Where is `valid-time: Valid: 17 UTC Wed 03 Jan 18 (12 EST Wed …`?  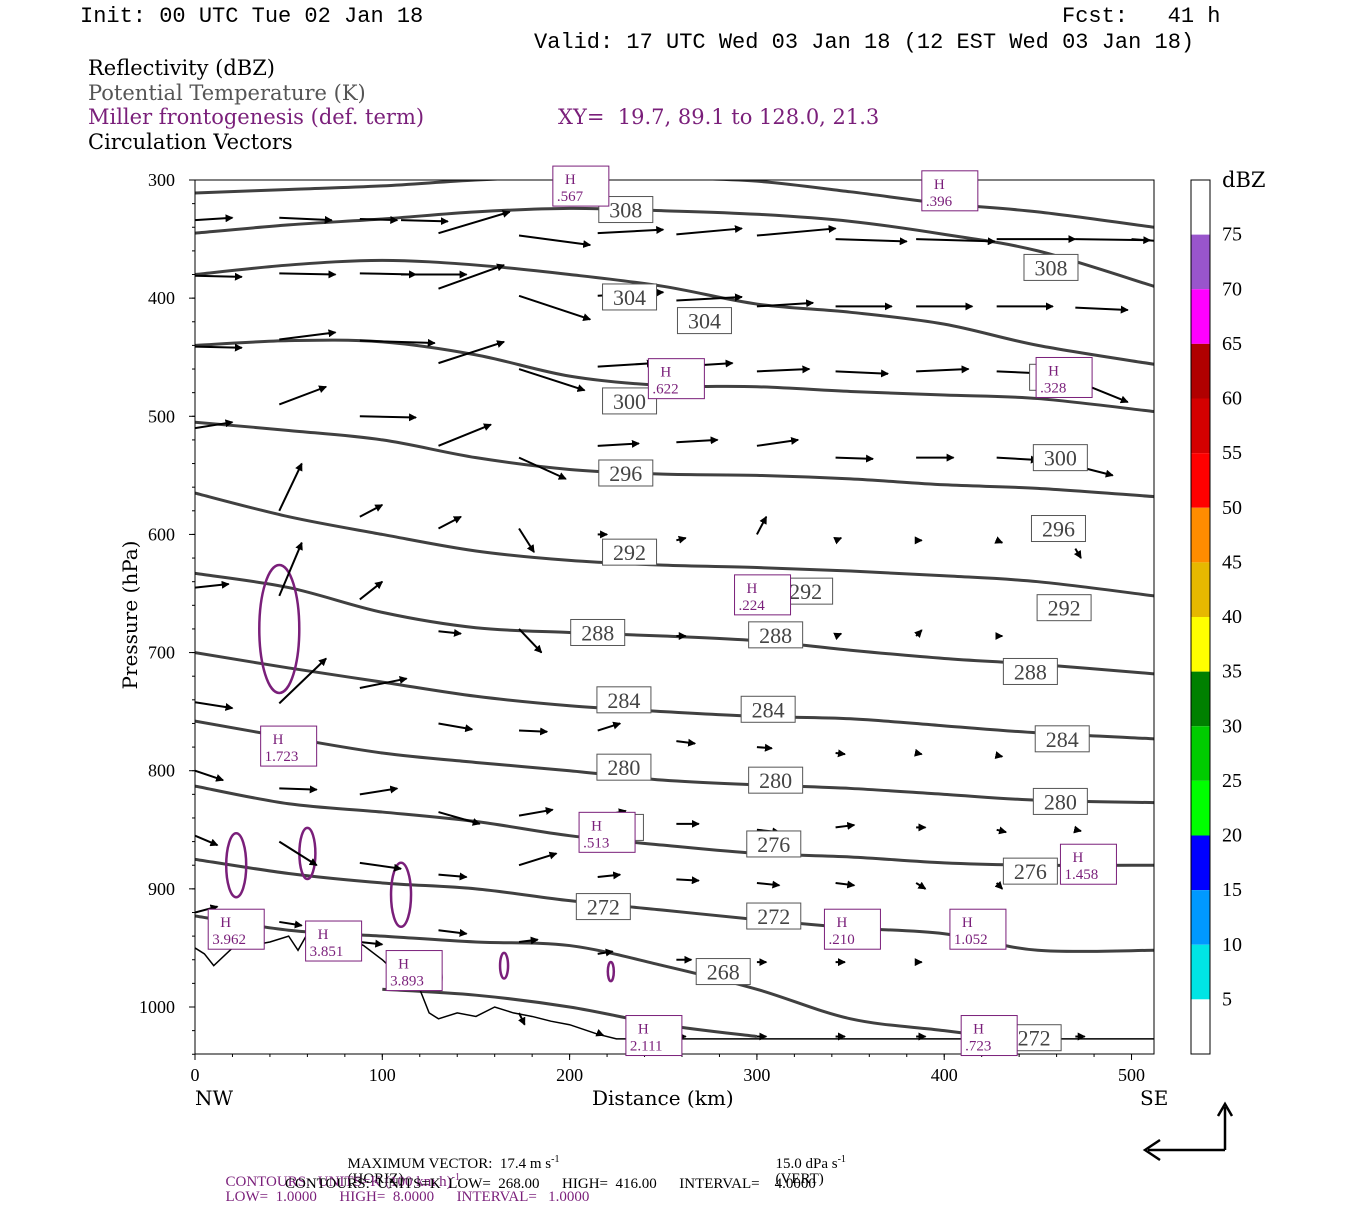 valid-time: Valid: 17 UTC Wed 03 Jan 18 (12 EST Wed … is located at coordinates (864, 42).